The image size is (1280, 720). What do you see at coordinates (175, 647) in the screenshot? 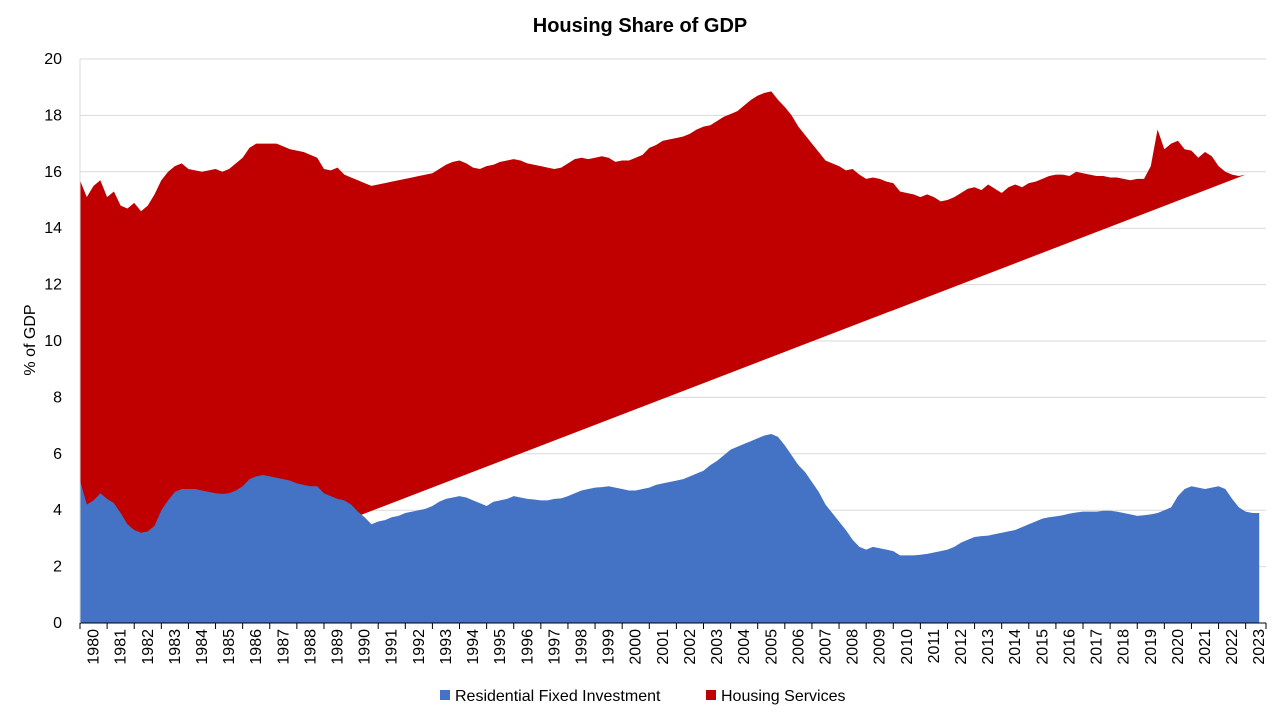
I see `x-tick-label-1983: 1983` at bounding box center [175, 647].